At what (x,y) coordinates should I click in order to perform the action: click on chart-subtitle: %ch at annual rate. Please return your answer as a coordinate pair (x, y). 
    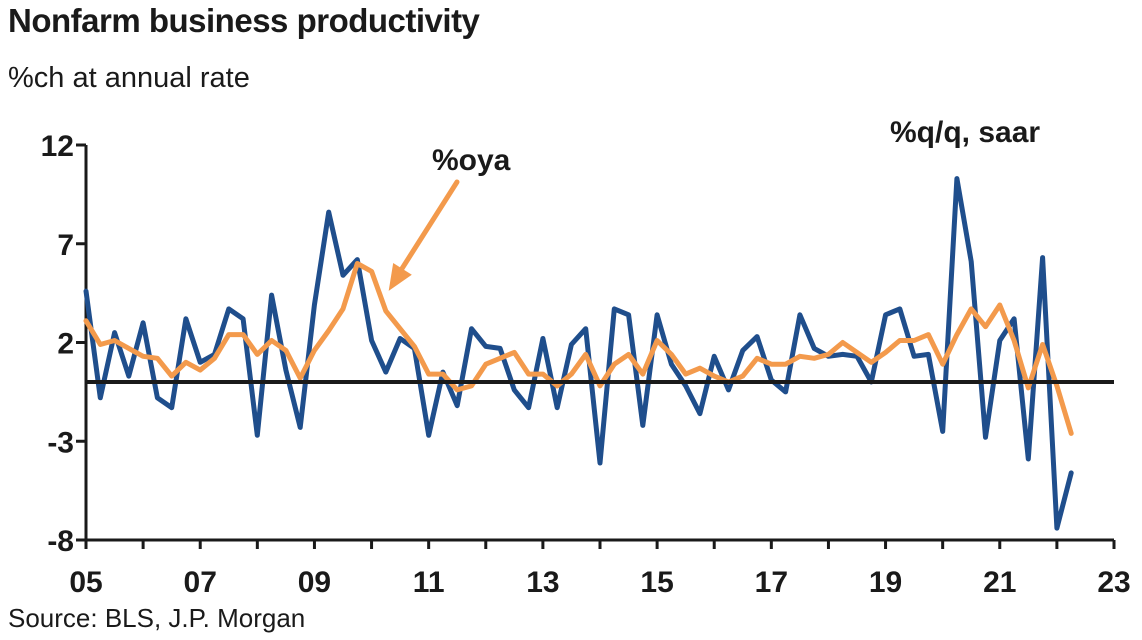
    Looking at the image, I should click on (129, 78).